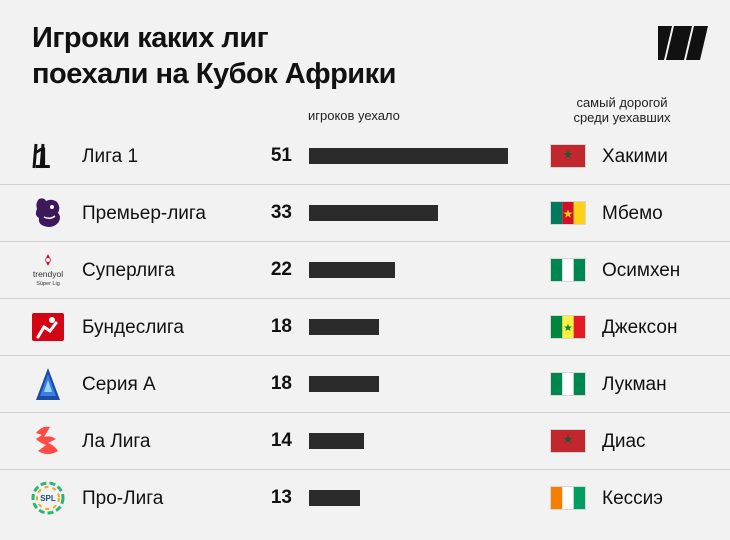 This screenshot has height=540, width=730. I want to click on brand-logo-icon, so click(683, 43).